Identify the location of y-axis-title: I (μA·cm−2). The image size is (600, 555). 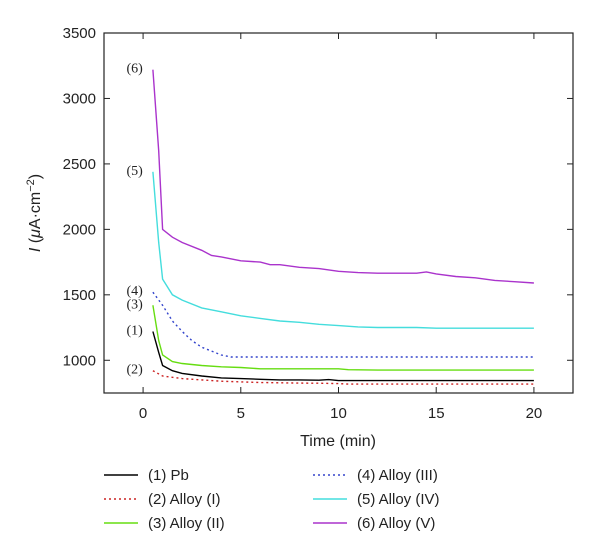
(34, 213).